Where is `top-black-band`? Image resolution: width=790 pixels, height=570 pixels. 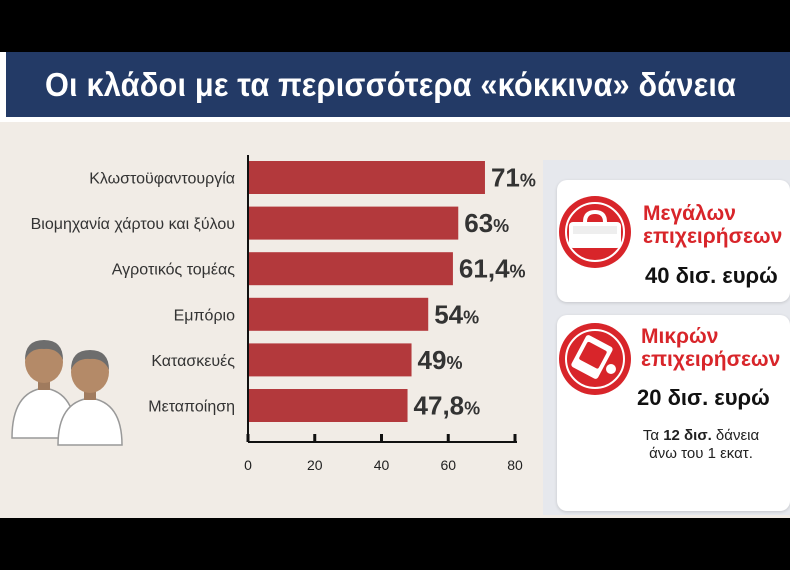 top-black-band is located at coordinates (395, 26).